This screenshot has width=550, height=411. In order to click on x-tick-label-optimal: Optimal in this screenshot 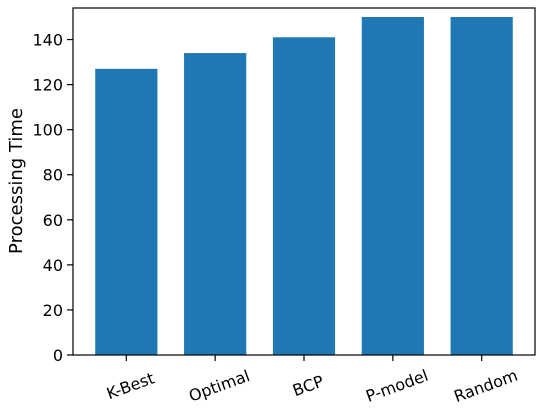, I will do `click(219, 386)`.